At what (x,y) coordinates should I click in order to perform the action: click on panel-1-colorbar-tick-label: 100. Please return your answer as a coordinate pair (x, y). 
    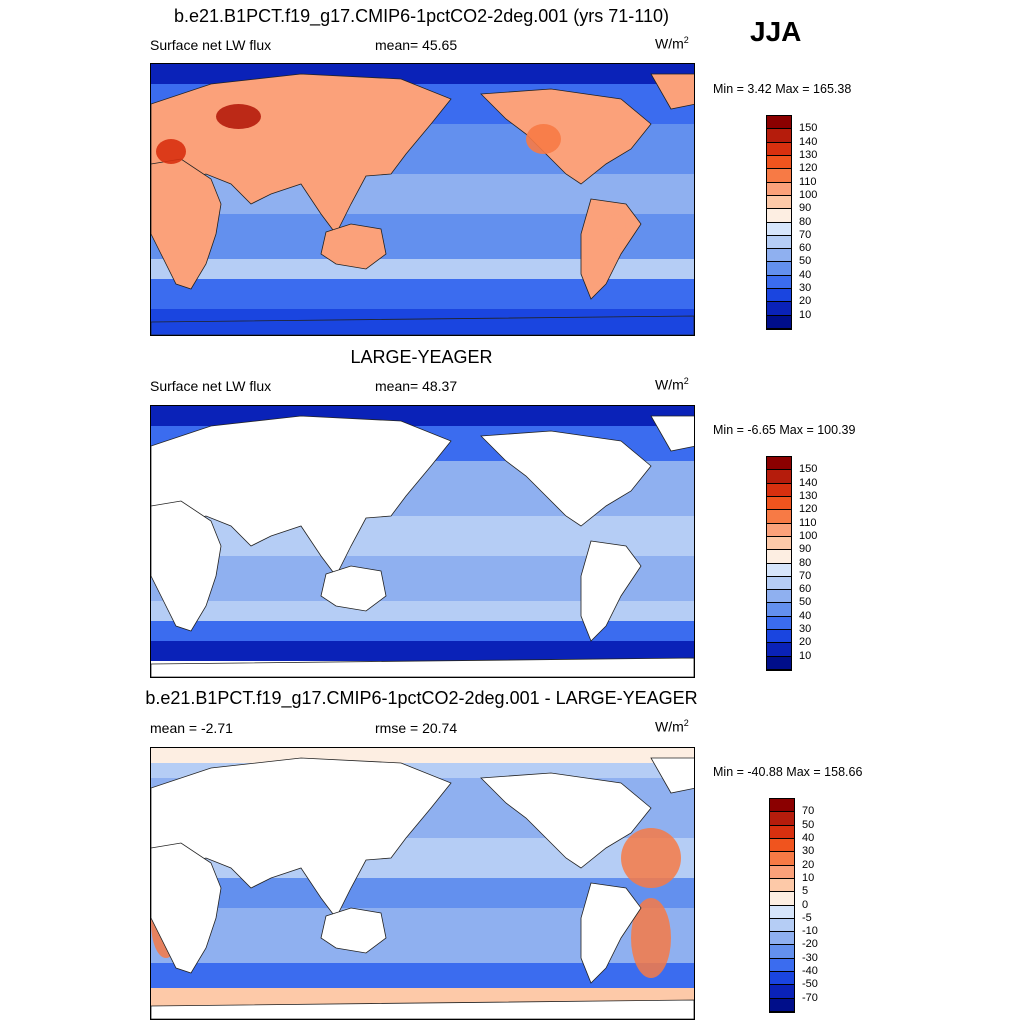
    Looking at the image, I should click on (808, 194).